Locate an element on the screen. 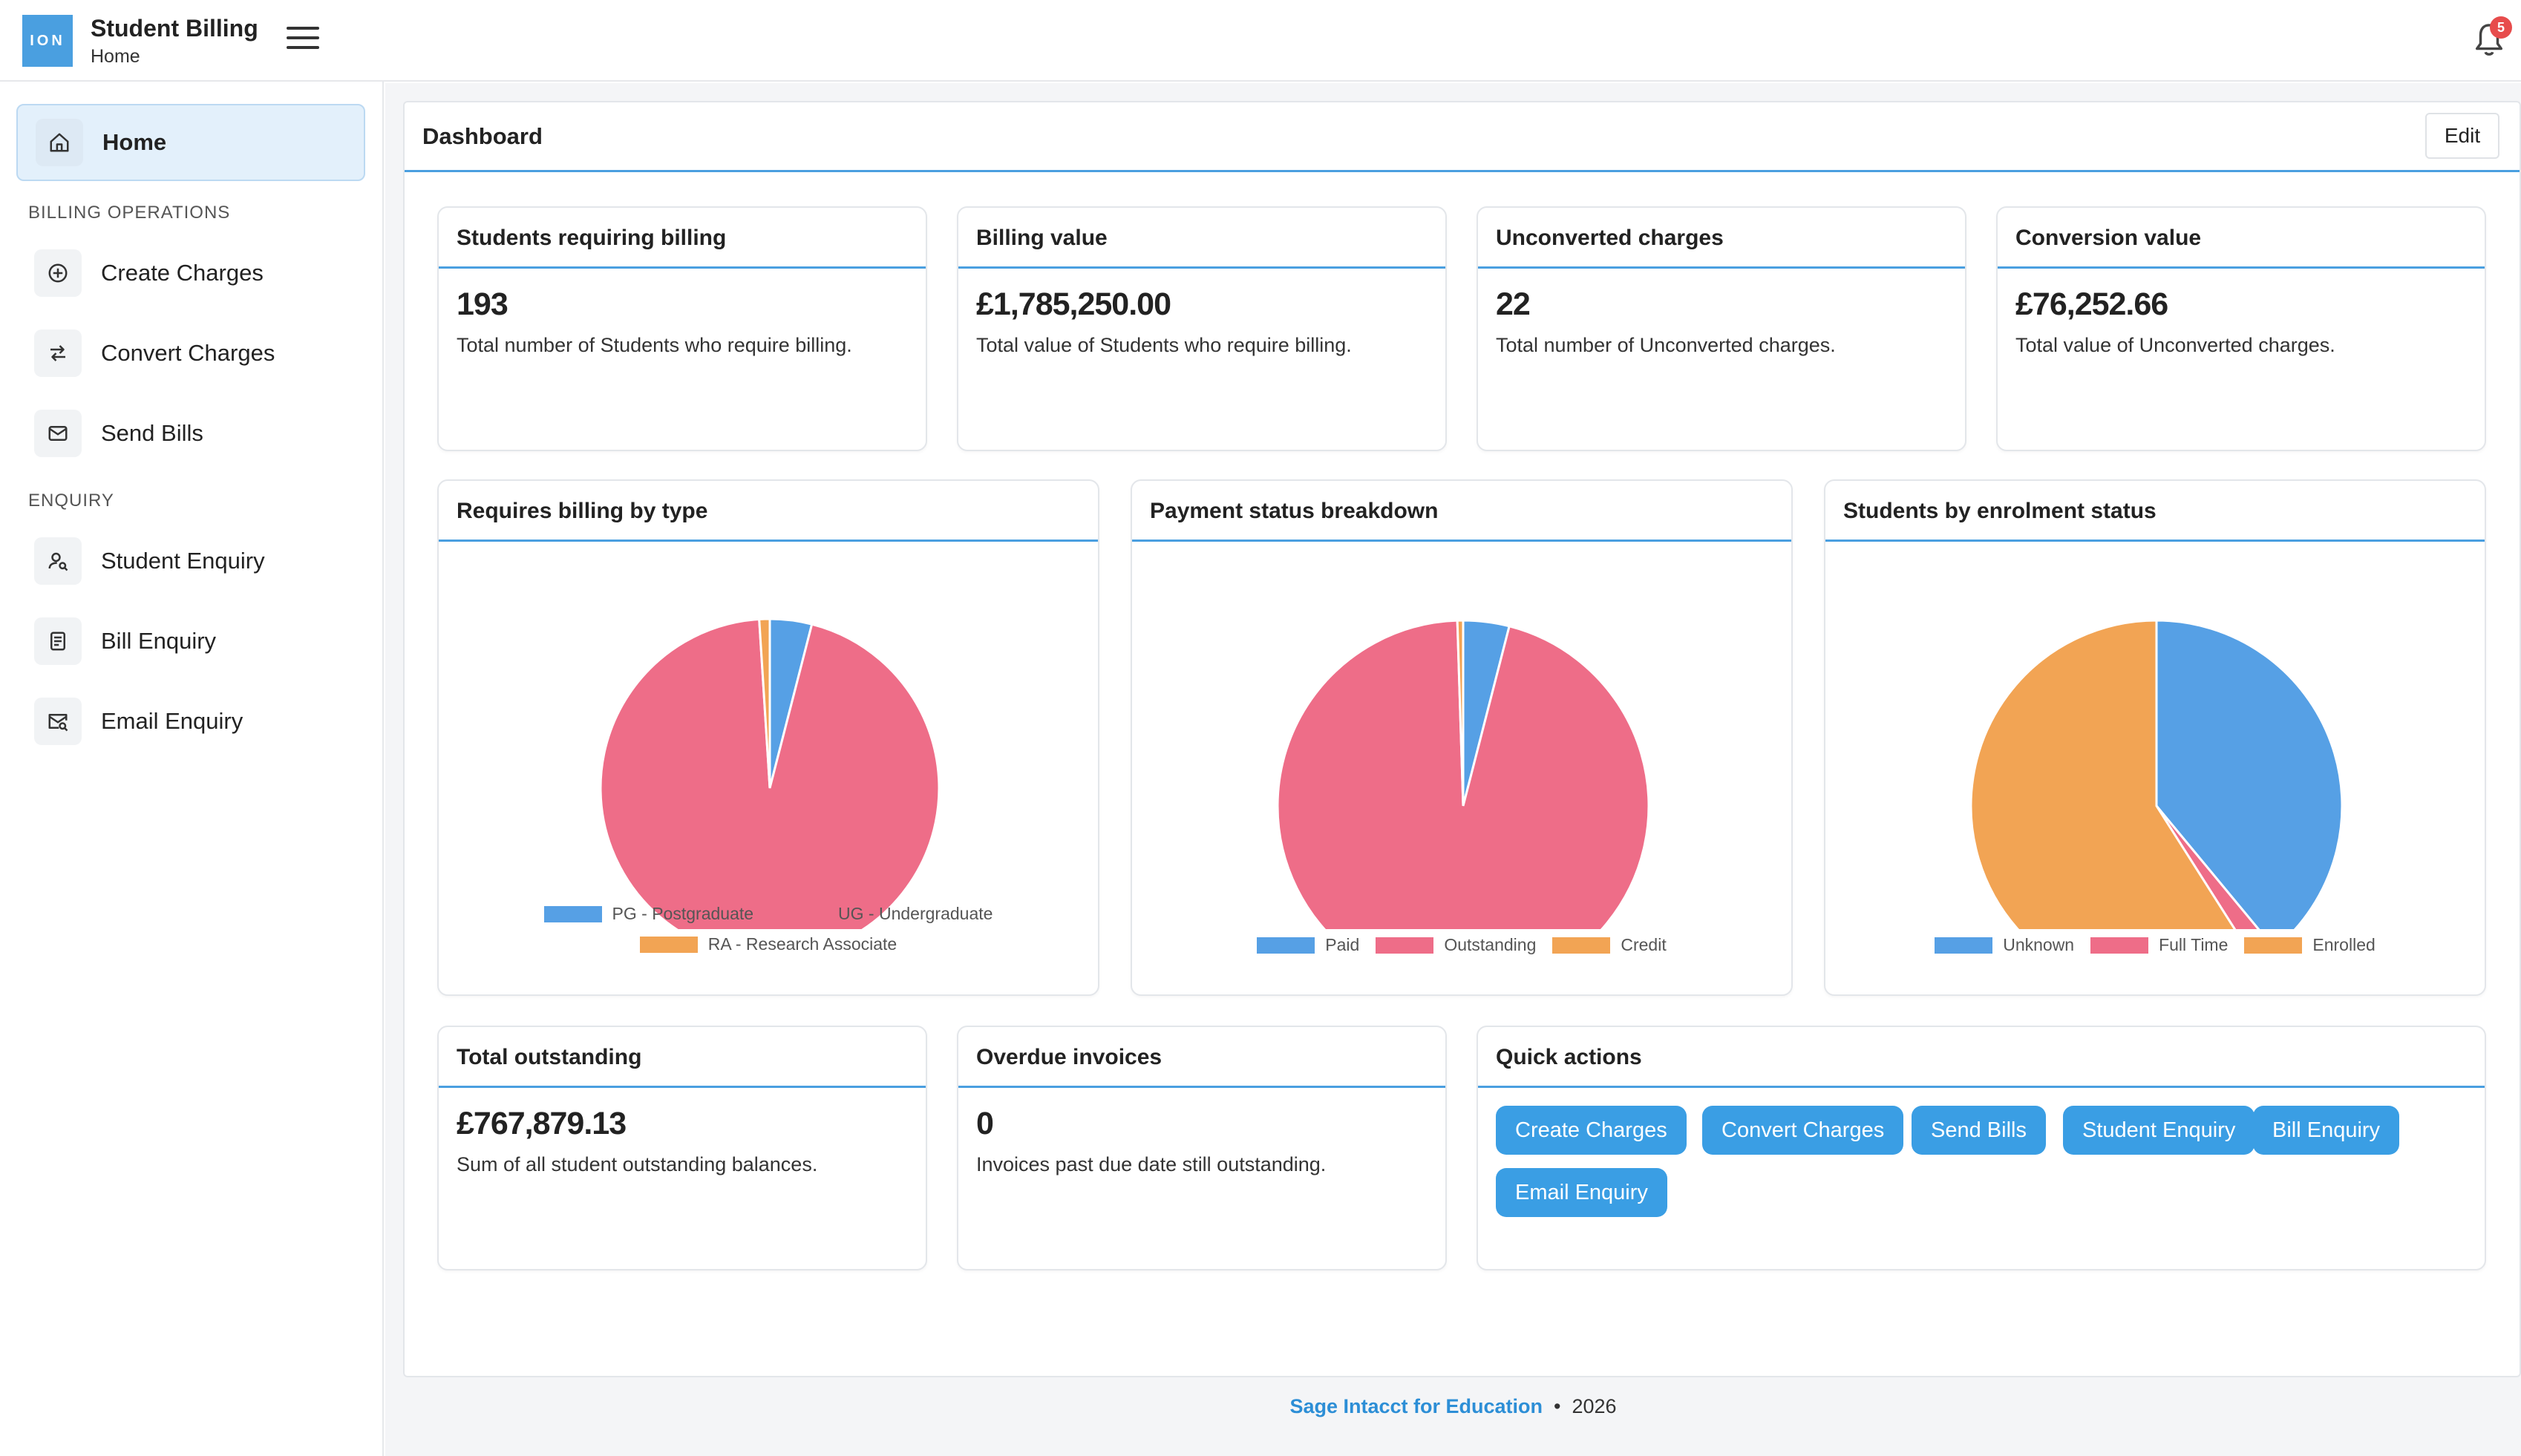 This screenshot has height=1456, width=2521. home-icon is located at coordinates (59, 143).